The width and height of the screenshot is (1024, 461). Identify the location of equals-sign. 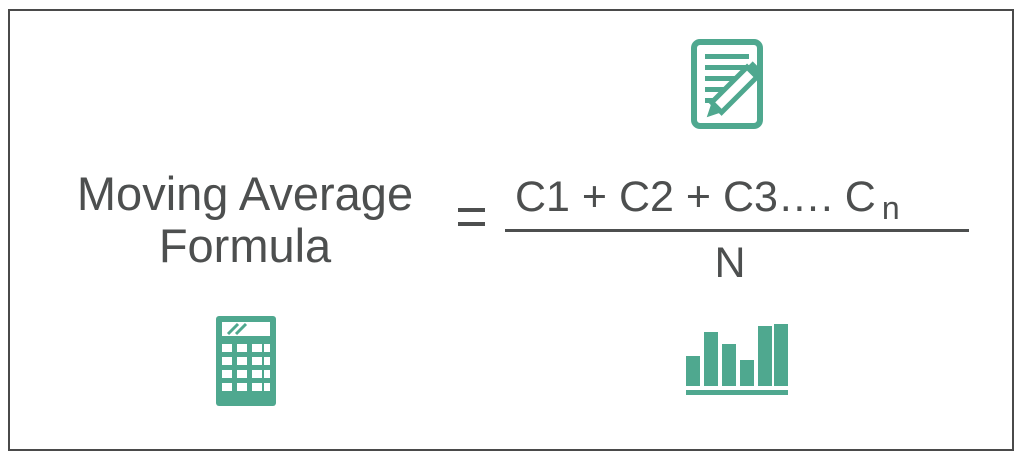
(470, 216).